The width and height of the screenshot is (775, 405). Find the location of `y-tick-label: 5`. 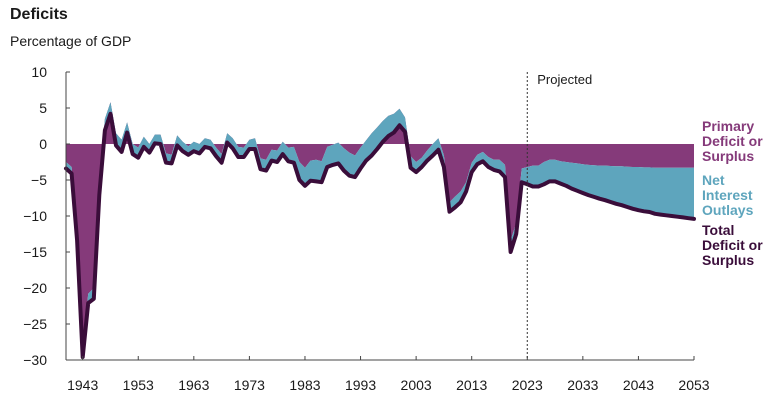

y-tick-label: 5 is located at coordinates (43, 108).